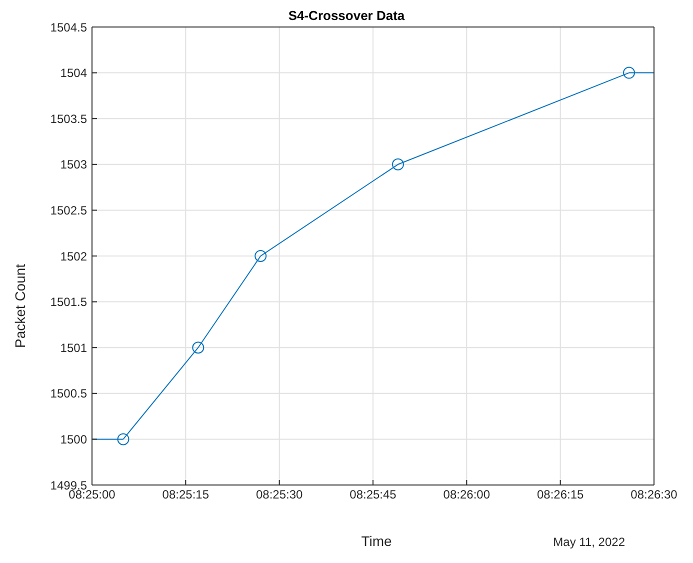  I want to click on y-axis-title: Packet Count, so click(20, 306).